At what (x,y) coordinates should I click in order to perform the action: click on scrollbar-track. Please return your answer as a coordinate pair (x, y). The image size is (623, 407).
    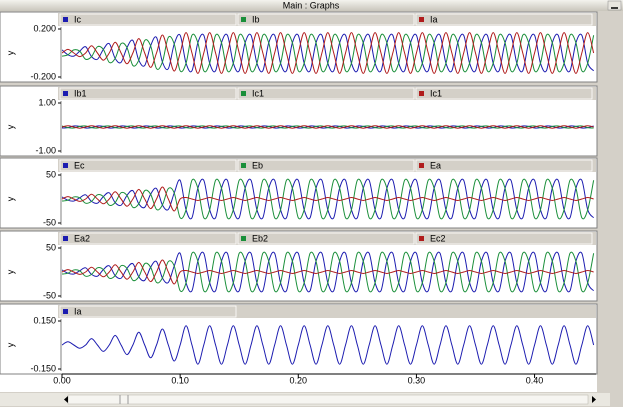
    Looking at the image, I should click on (328, 399).